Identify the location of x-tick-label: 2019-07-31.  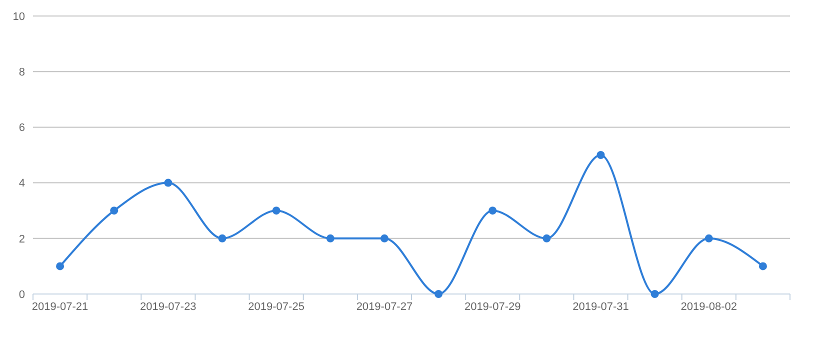
(600, 307).